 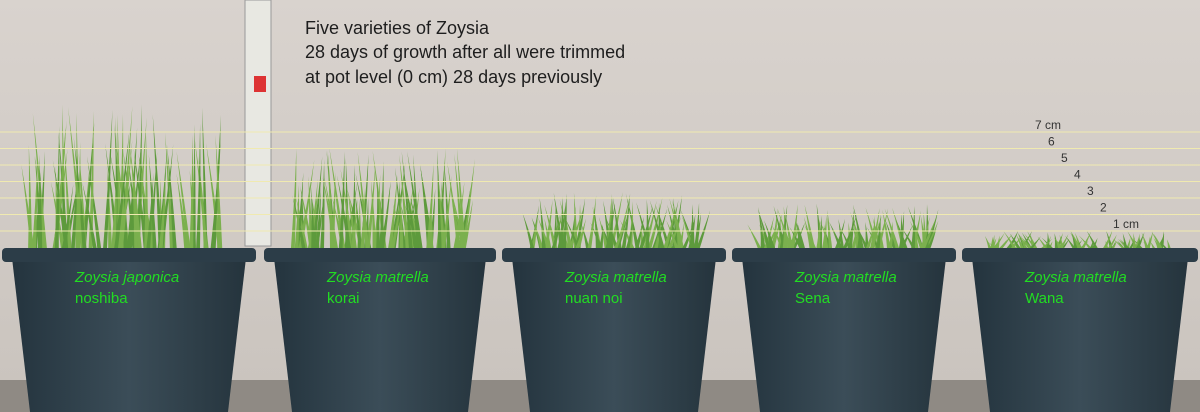 I want to click on variety-label: noshiba, so click(x=101, y=298).